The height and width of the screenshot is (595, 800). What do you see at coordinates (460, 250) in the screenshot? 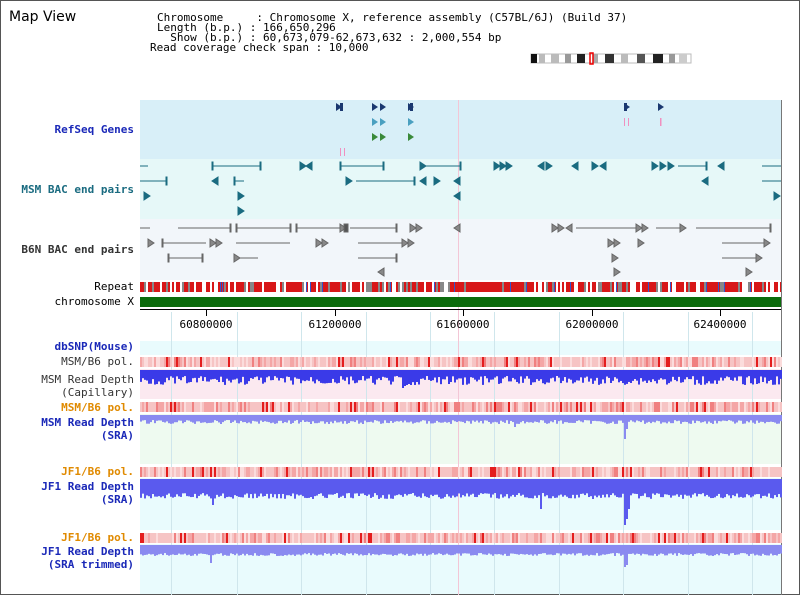
I see `b6n-bac-pairs` at bounding box center [460, 250].